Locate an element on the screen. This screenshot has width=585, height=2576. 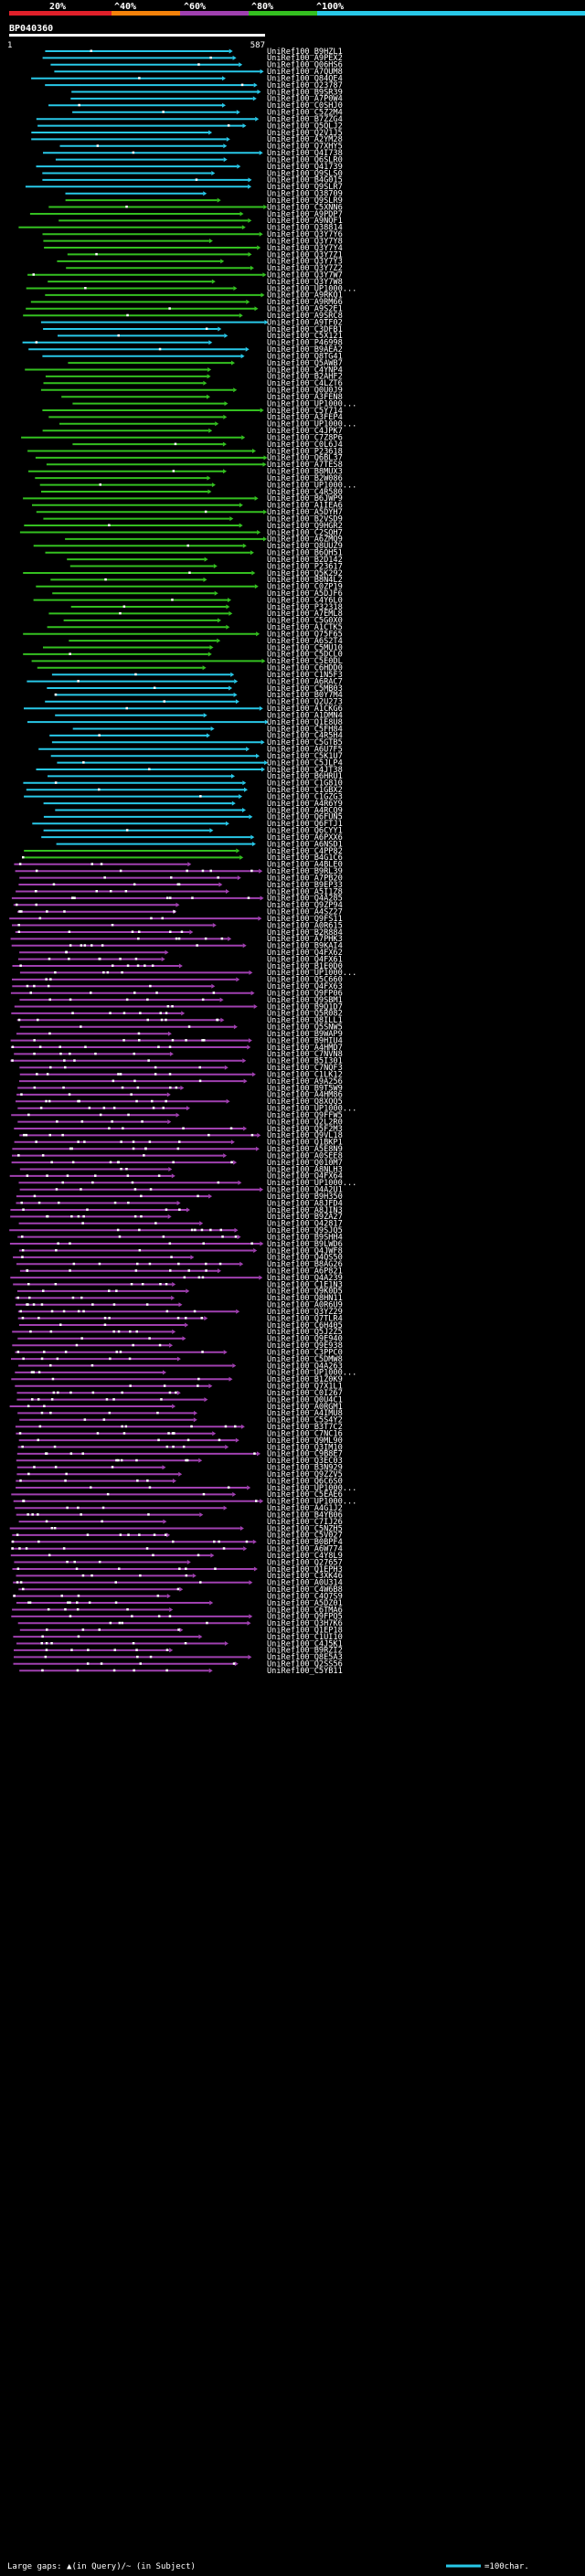
hit-label: UniRef100_C7NC16 is located at coordinates (305, 1434).